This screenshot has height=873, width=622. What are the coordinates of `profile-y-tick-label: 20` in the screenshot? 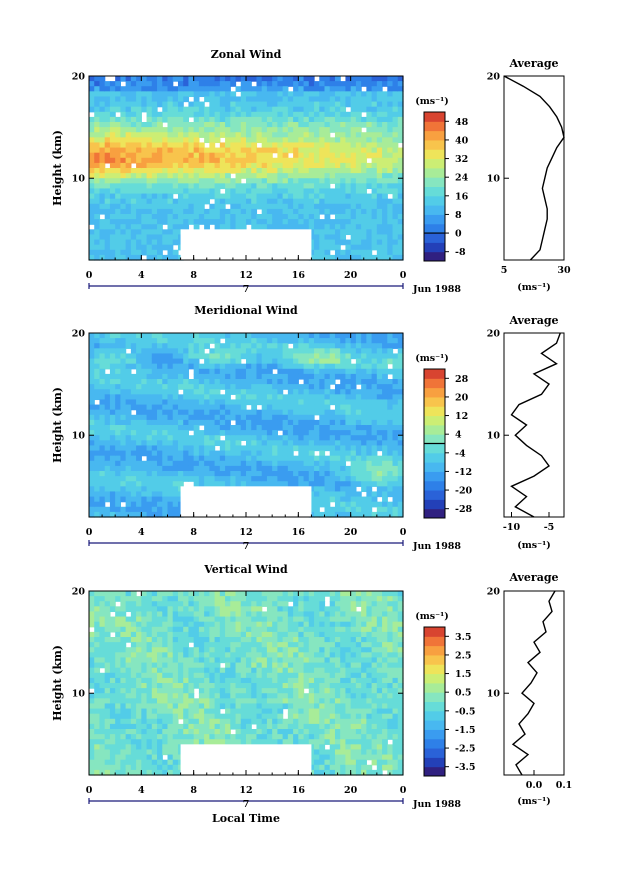 It's located at (494, 334).